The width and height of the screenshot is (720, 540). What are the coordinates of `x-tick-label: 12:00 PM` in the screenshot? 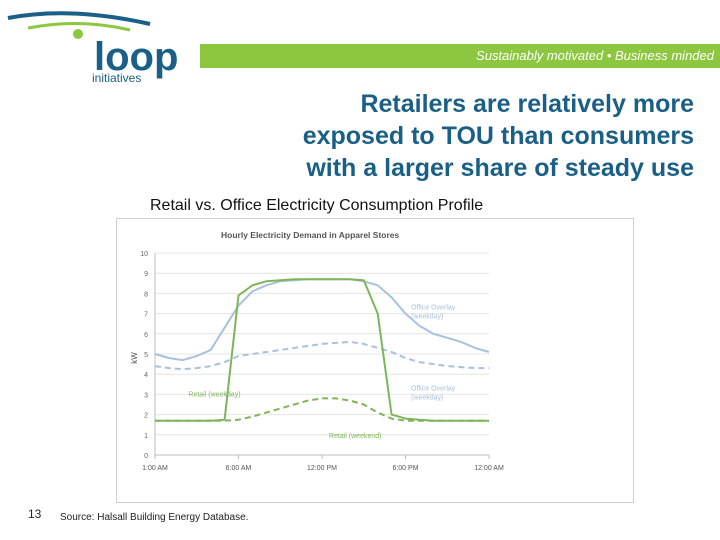 It's located at (322, 468).